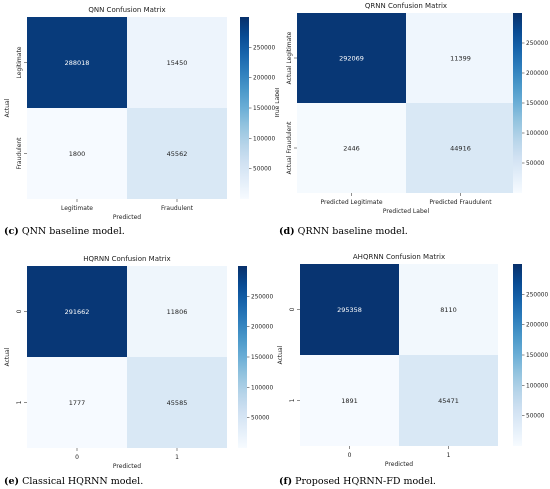 The image size is (550, 489). Describe the element at coordinates (77, 208) in the screenshot. I see `x-tick-label: Legitimate` at that location.